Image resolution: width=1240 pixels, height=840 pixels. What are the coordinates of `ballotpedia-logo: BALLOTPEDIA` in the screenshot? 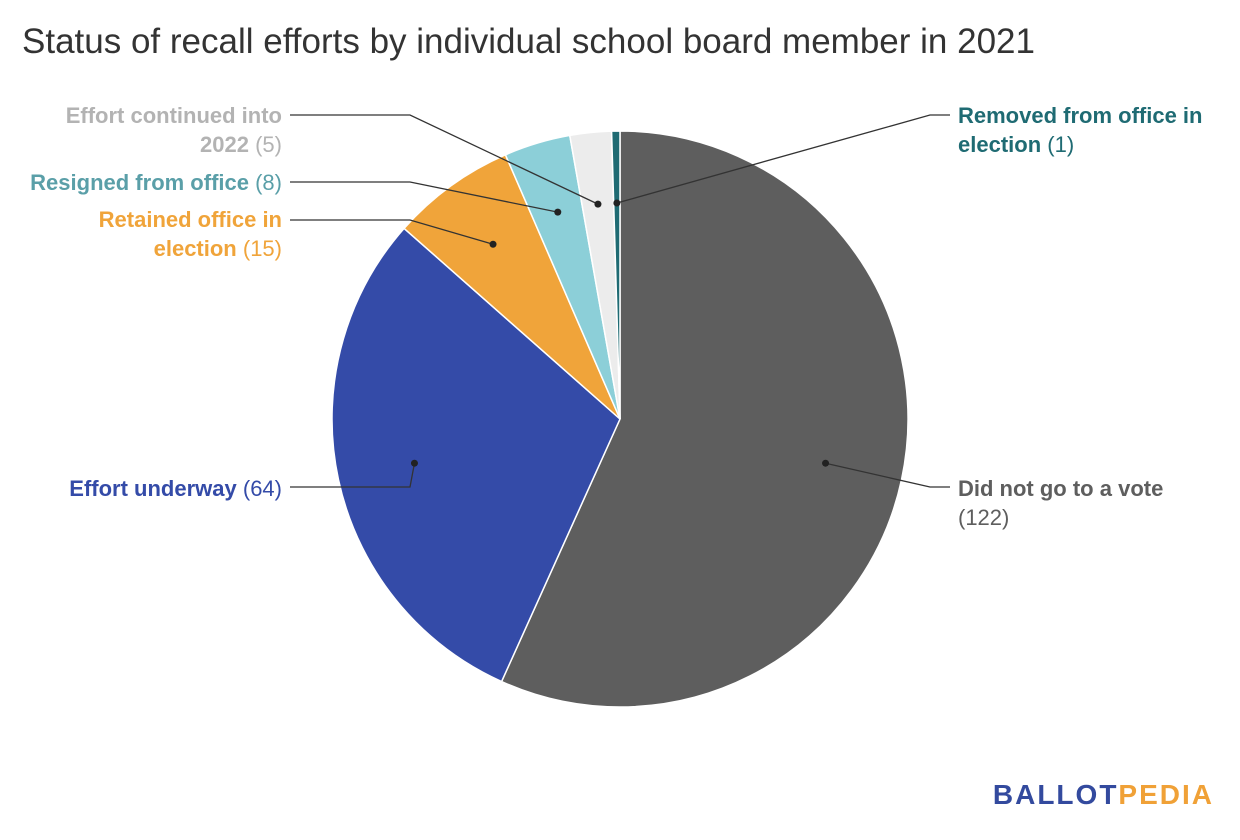 It's located at (1103, 795).